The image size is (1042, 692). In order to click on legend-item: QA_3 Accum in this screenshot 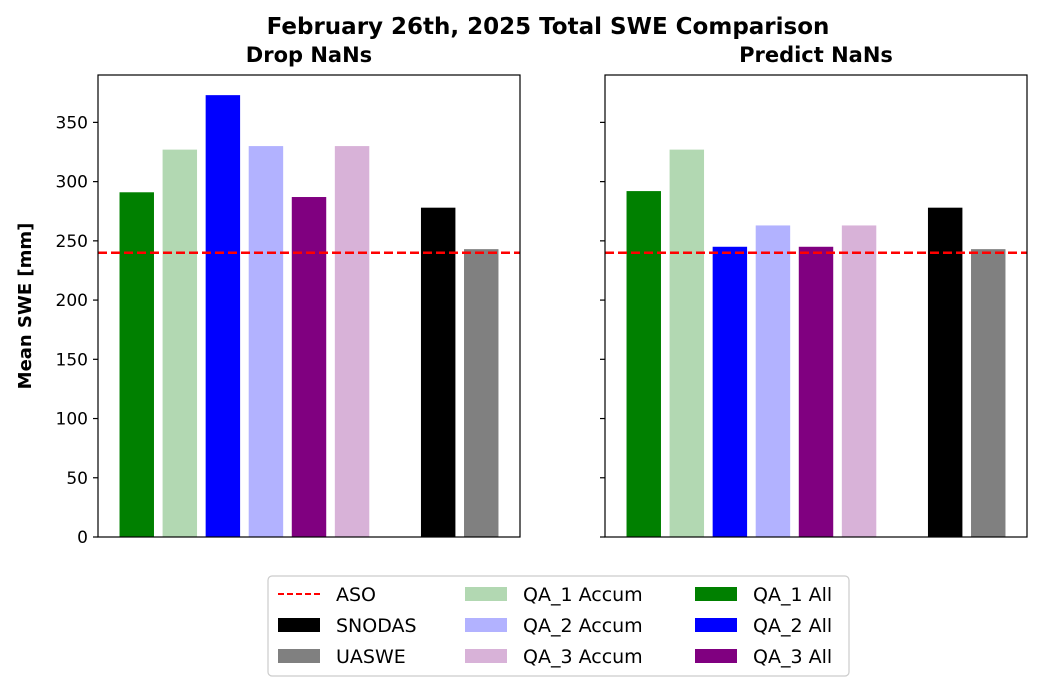, I will do `click(554, 657)`.